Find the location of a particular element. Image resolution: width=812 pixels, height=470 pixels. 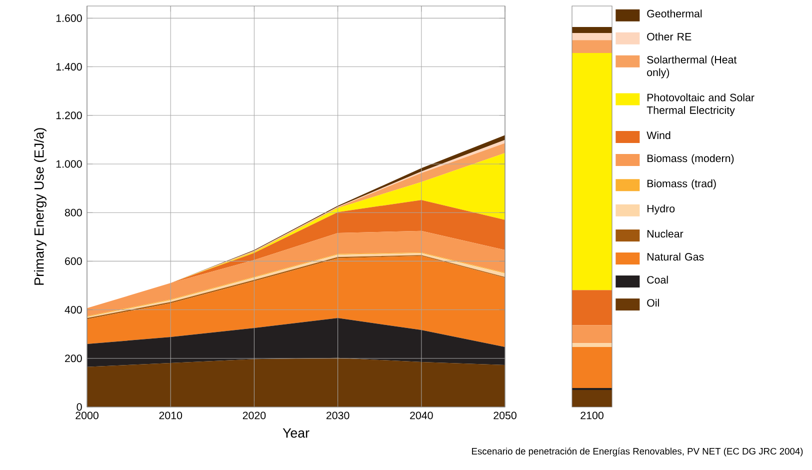

legend-label: Coal is located at coordinates (657, 280).